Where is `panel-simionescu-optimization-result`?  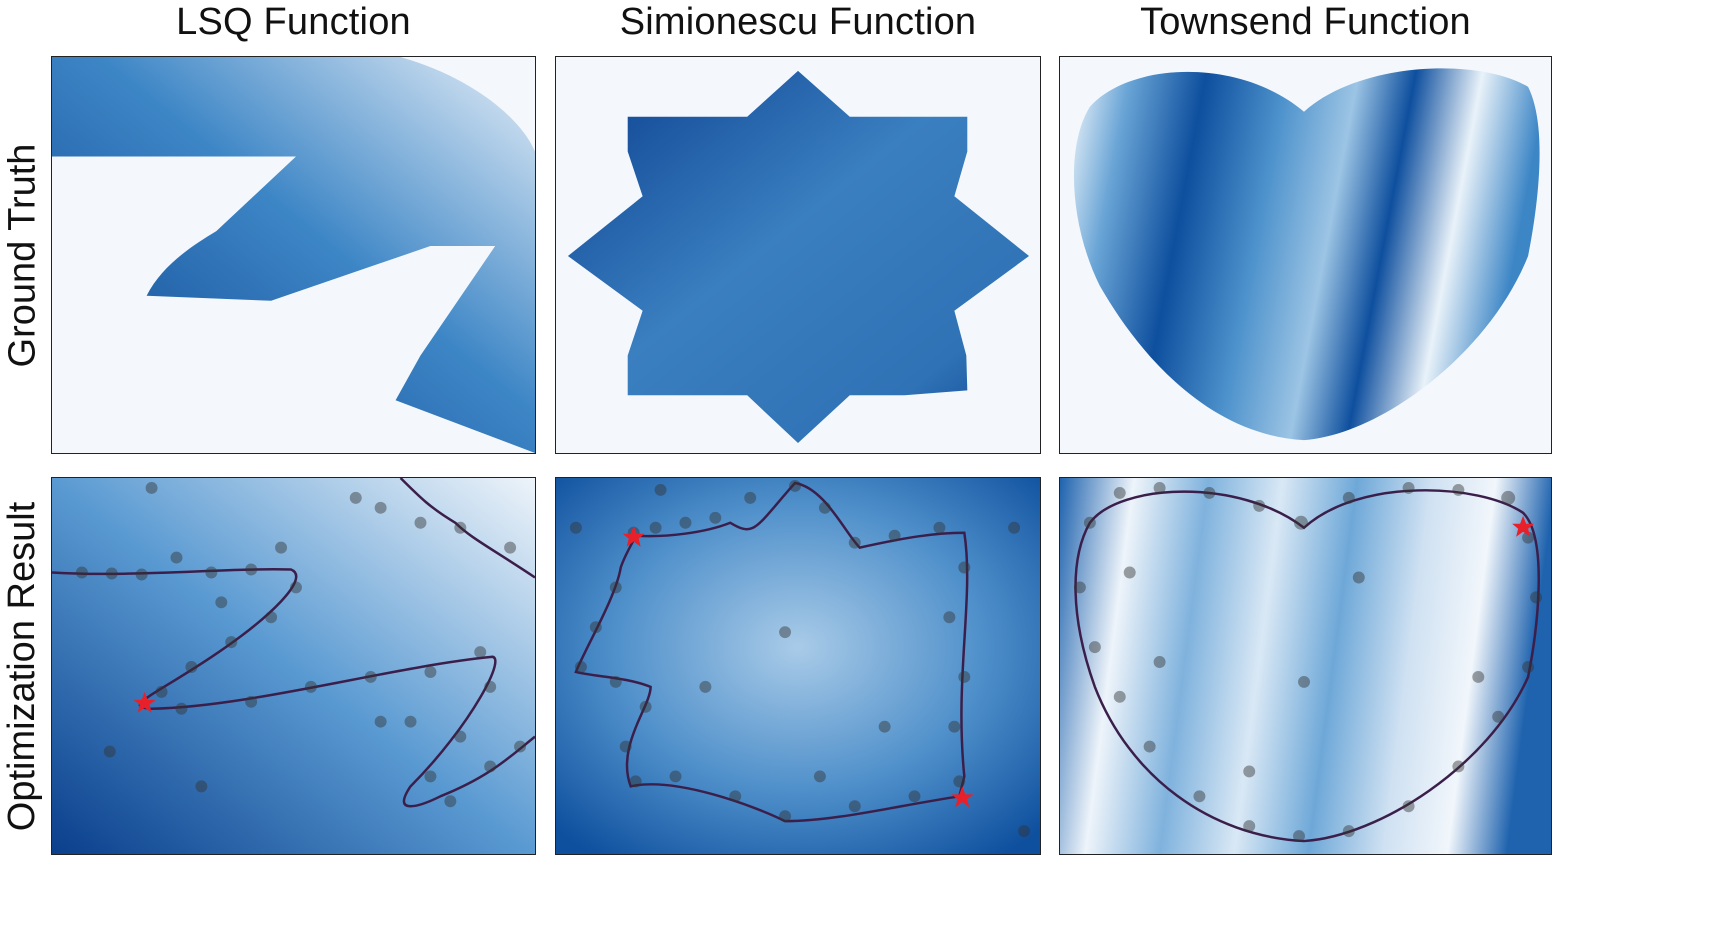 panel-simionescu-optimization-result is located at coordinates (798, 666).